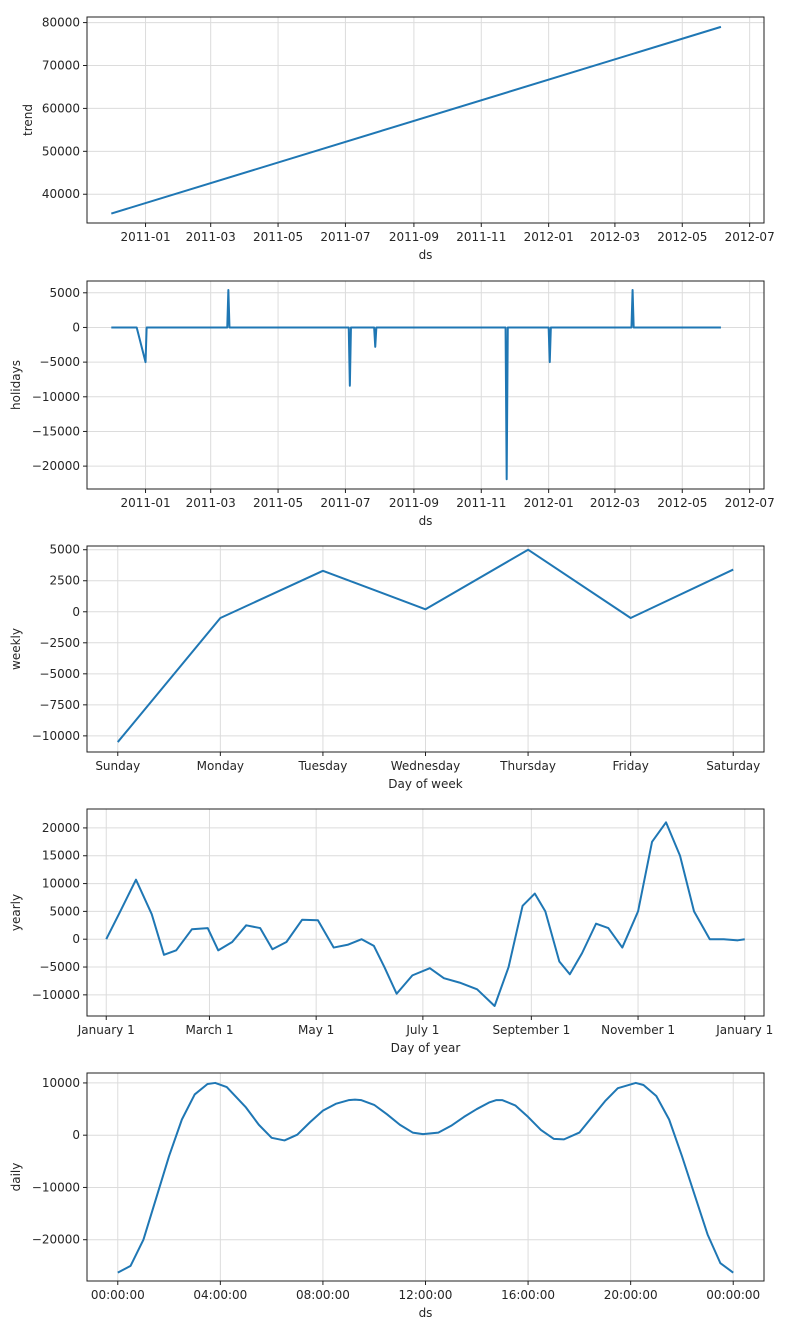 This screenshot has height=1323, width=800. What do you see at coordinates (425, 766) in the screenshot?
I see `x-tick-label: Wednesday` at bounding box center [425, 766].